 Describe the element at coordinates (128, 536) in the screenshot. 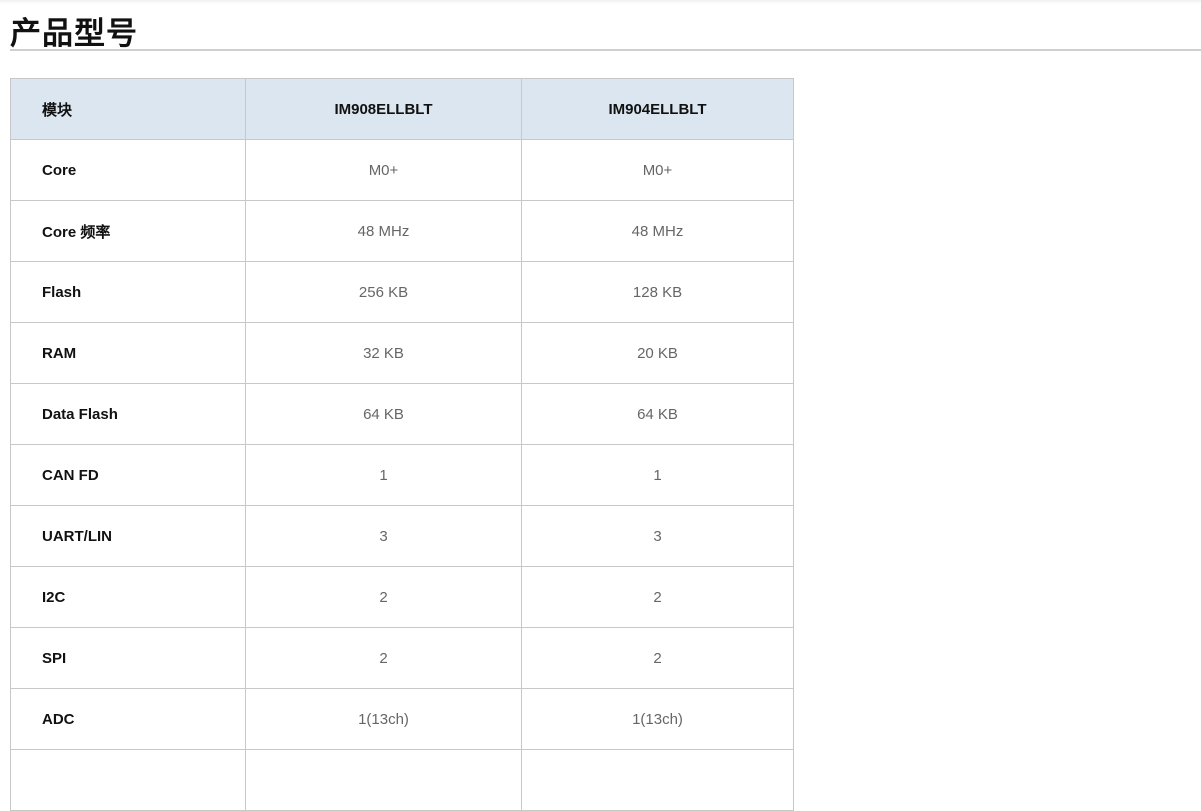

I see `row-label: UART/LIN` at that location.